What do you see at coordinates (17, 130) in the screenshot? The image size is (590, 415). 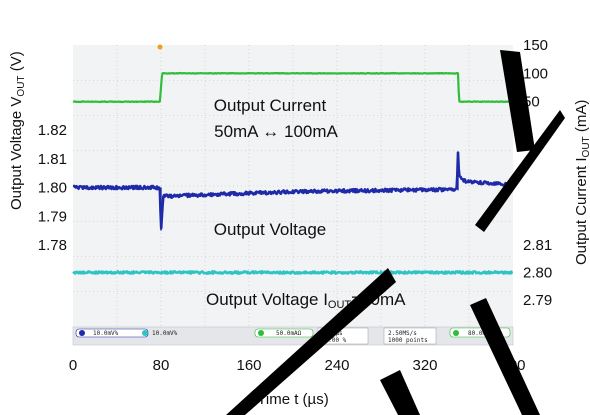 I see `y-axis-left-title: Output Voltage VOUT (V)` at bounding box center [17, 130].